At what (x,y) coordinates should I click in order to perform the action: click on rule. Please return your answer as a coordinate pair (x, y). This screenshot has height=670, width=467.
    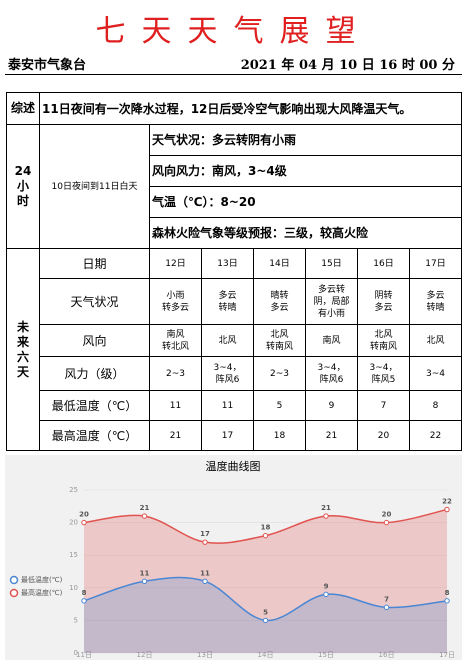
    Looking at the image, I should click on (233, 74).